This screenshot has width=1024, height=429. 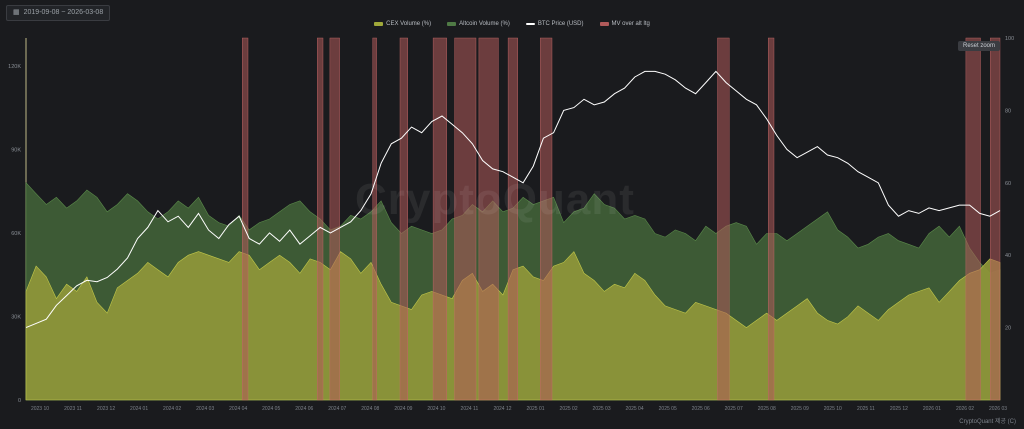 I want to click on legend-label: Altcoin Volume (%), so click(x=484, y=24).